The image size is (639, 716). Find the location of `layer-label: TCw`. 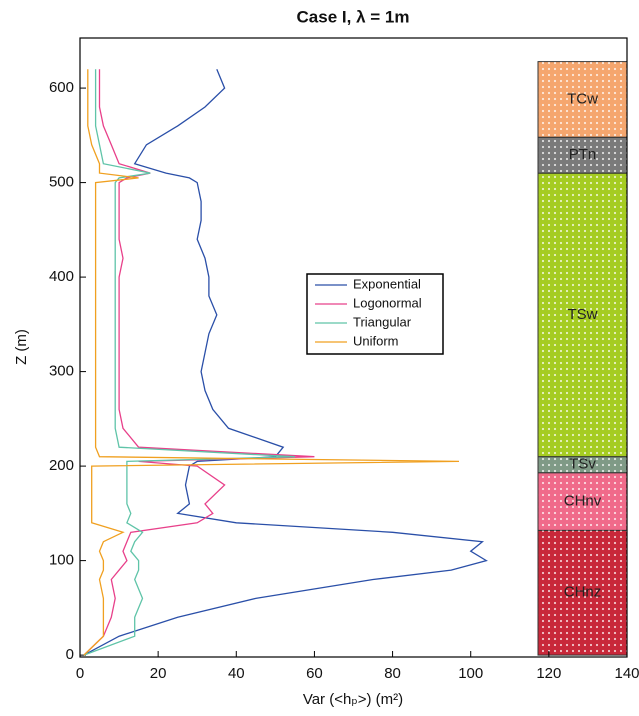

layer-label: TCw is located at coordinates (582, 98).